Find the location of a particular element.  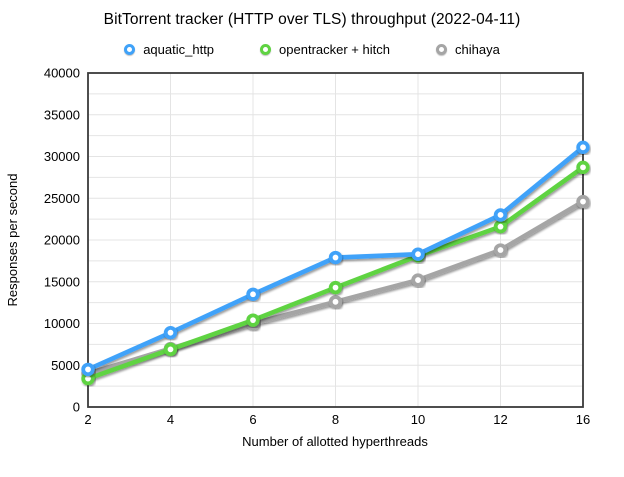

x-tick-label: 6 is located at coordinates (252, 419).